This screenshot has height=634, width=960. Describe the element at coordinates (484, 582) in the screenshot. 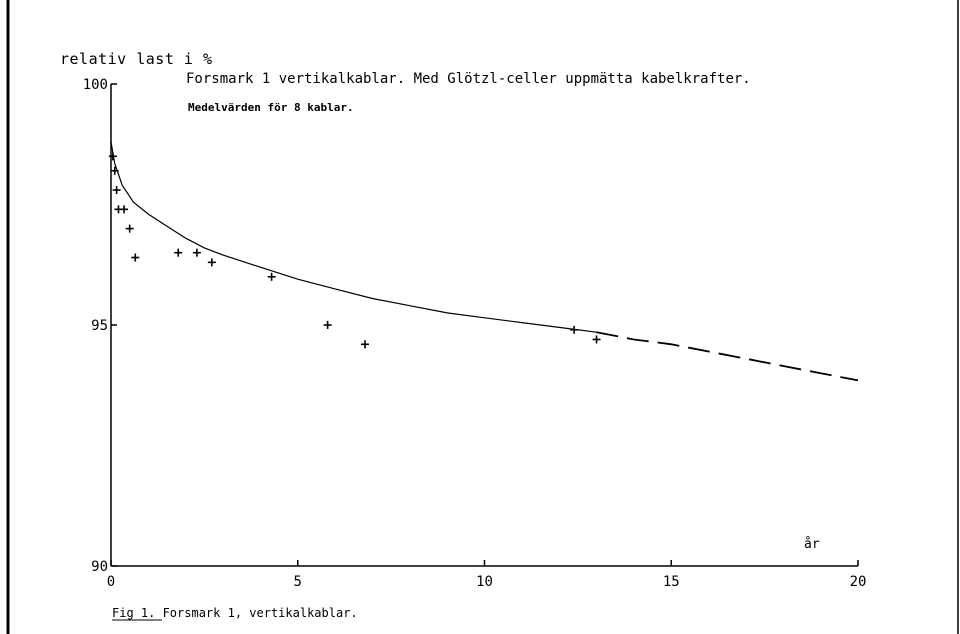

I see `x-tick-label: 10` at that location.